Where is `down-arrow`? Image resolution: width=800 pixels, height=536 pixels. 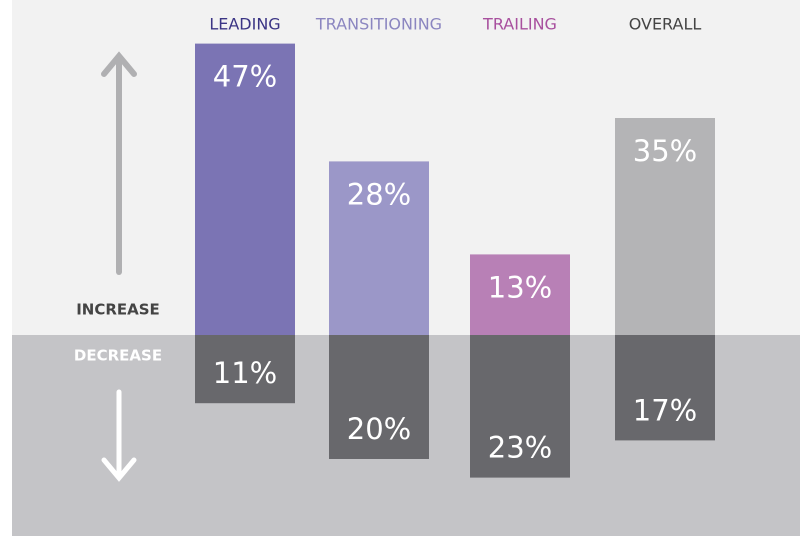 down-arrow is located at coordinates (119, 435).